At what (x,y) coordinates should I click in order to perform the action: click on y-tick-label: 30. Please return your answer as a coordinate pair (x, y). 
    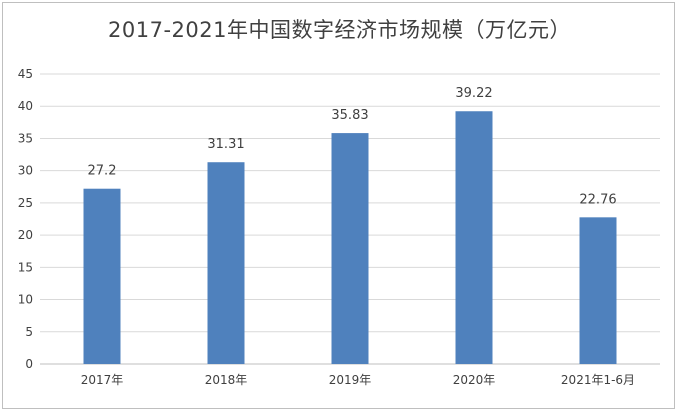
    Looking at the image, I should click on (25, 171).